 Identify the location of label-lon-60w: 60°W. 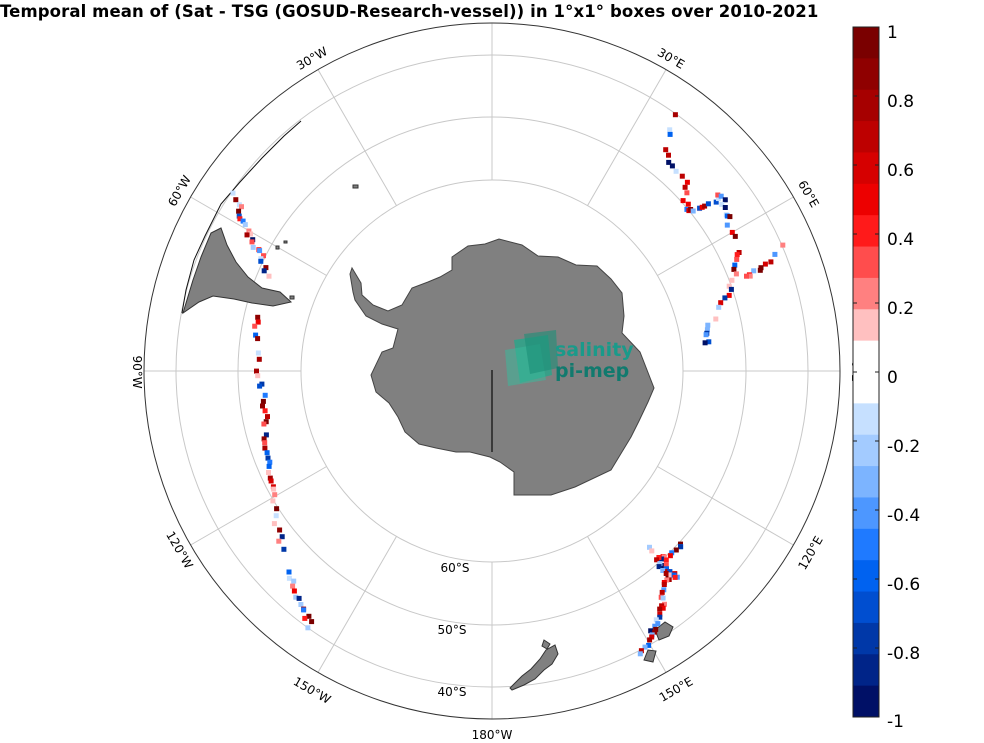
(179, 191).